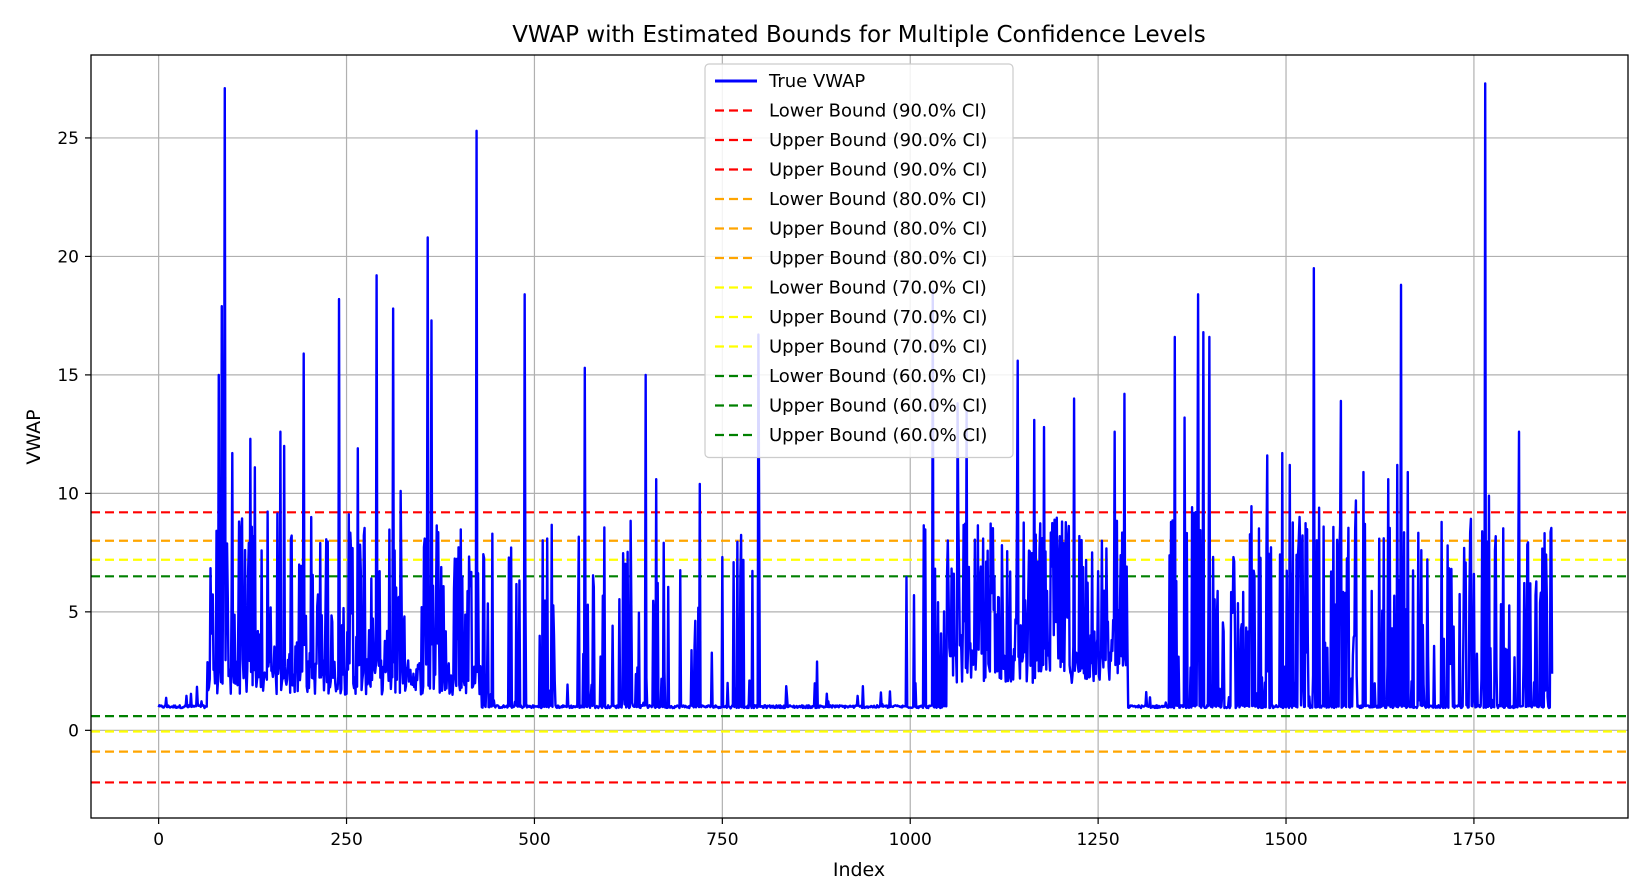 The image size is (1639, 888). What do you see at coordinates (824, 834) in the screenshot?
I see `x-axis-ticks: 0 250 500 750 1000 1250 1500 1750` at bounding box center [824, 834].